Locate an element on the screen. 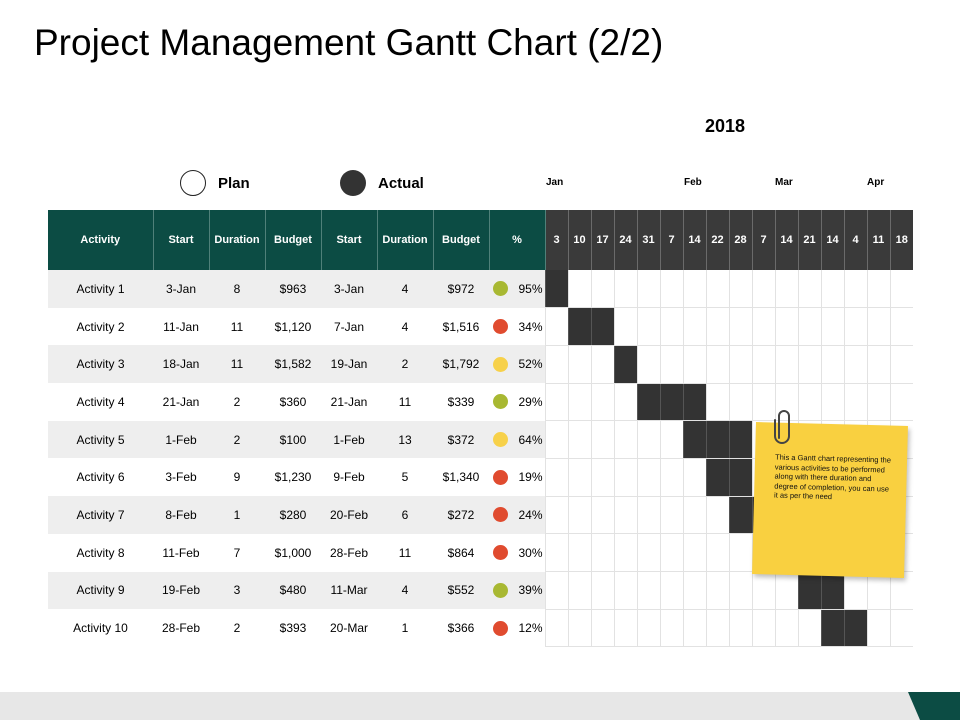 The image size is (960, 720). plan-start-cell: 1-Feb is located at coordinates (181, 439).